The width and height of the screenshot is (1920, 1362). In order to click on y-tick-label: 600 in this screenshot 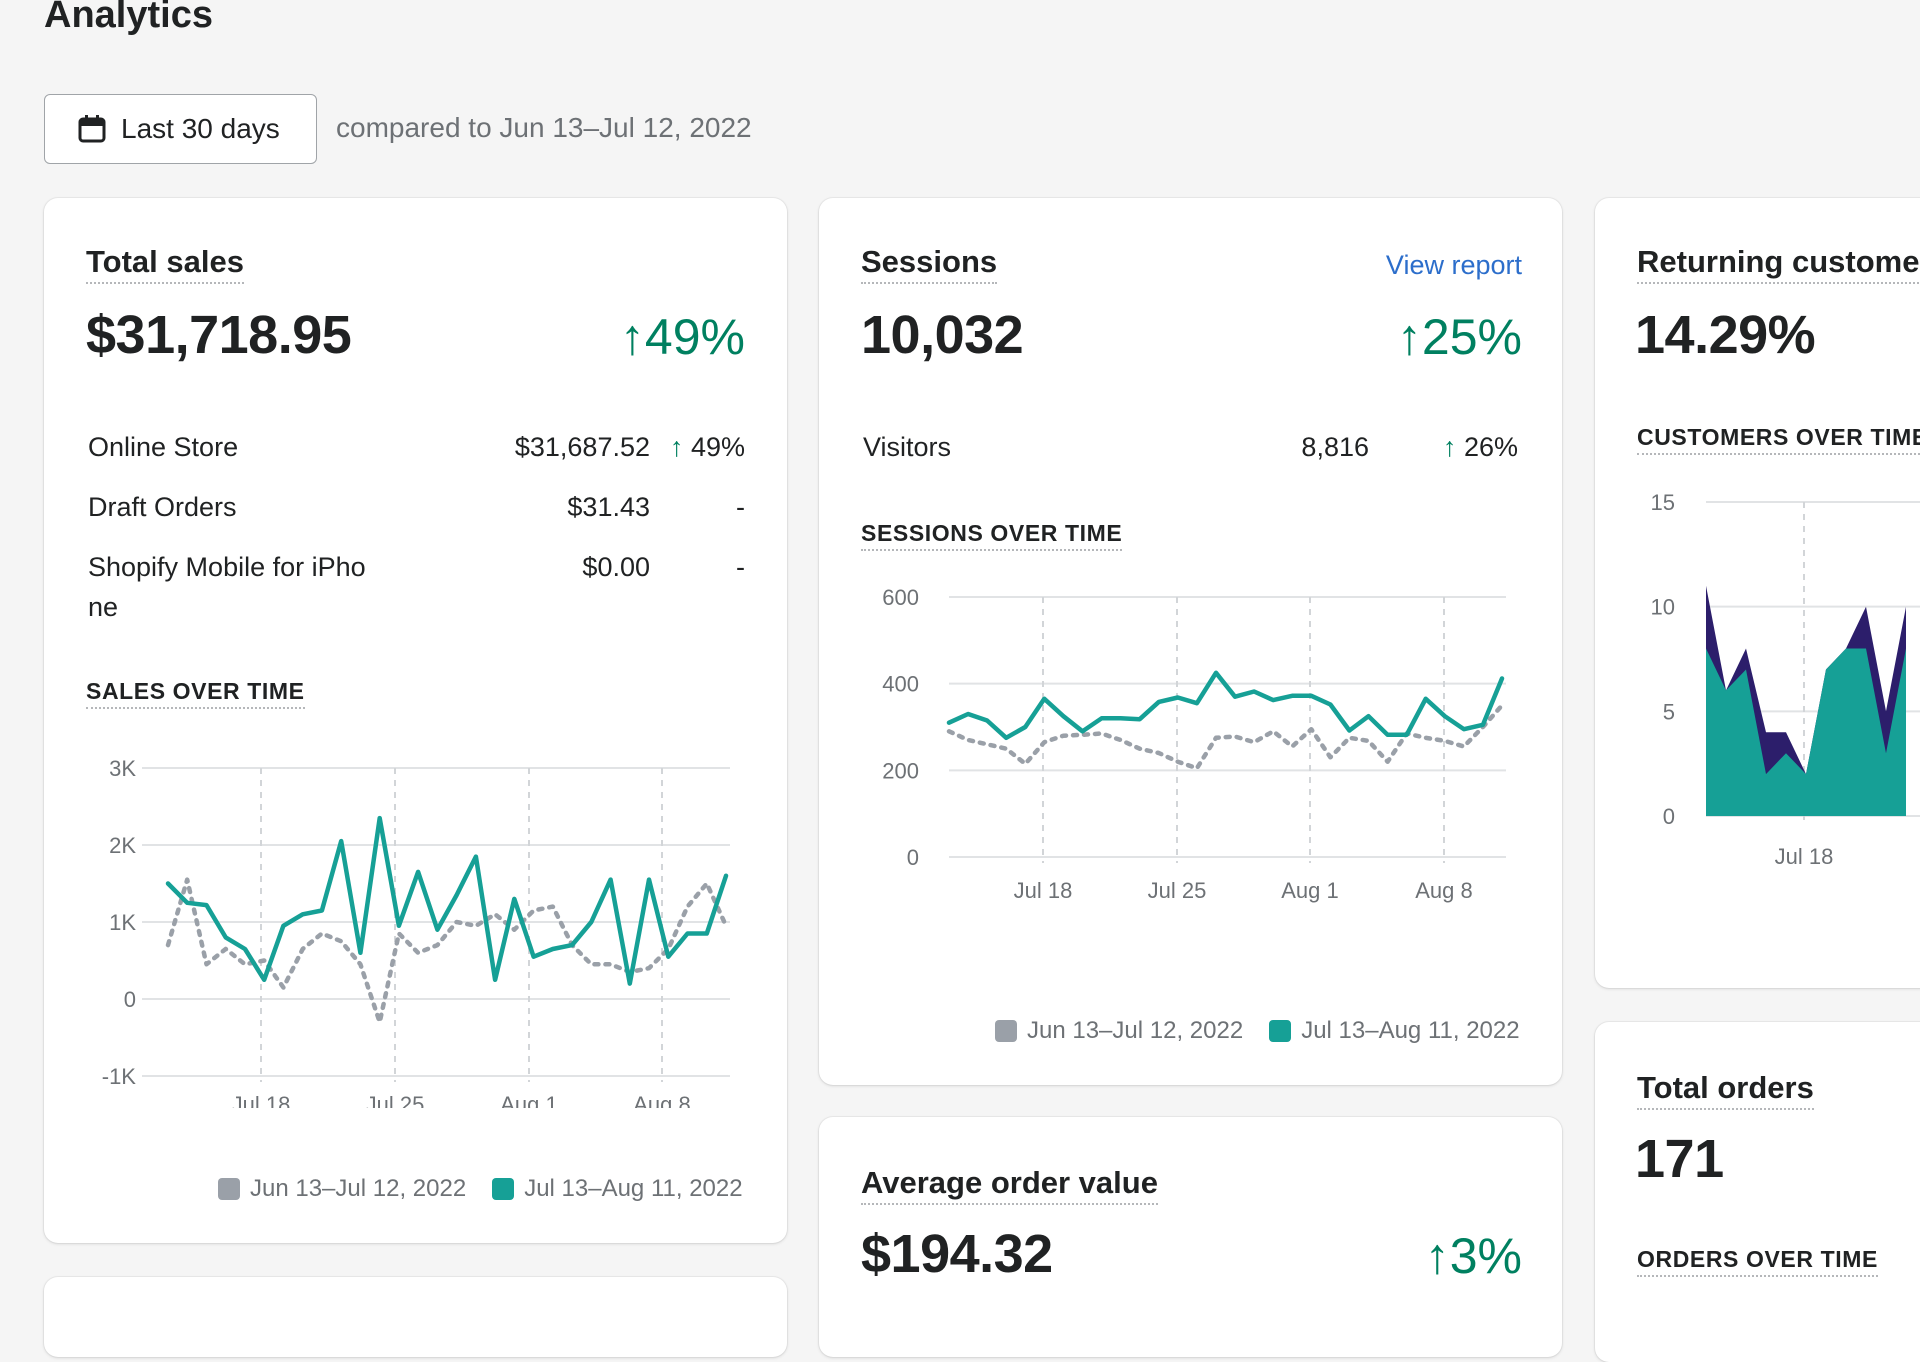, I will do `click(900, 597)`.